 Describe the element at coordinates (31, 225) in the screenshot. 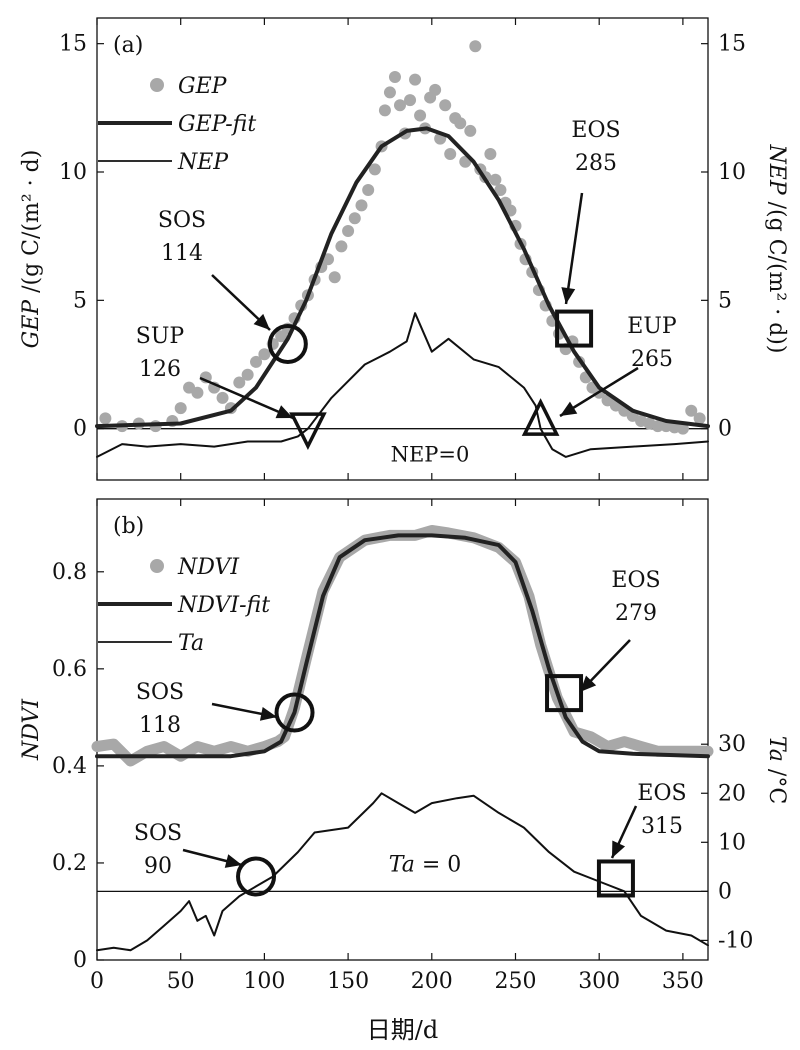

I see `y-axis-label-unit: /(g C/(m² · d)` at that location.